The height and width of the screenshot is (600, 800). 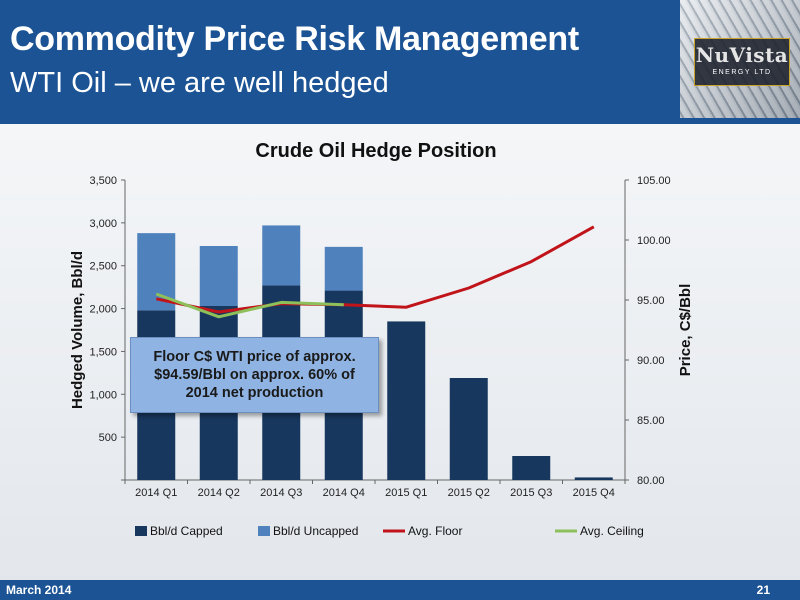 I want to click on y2-axis-title: Price, C$/Bbl, so click(x=685, y=330).